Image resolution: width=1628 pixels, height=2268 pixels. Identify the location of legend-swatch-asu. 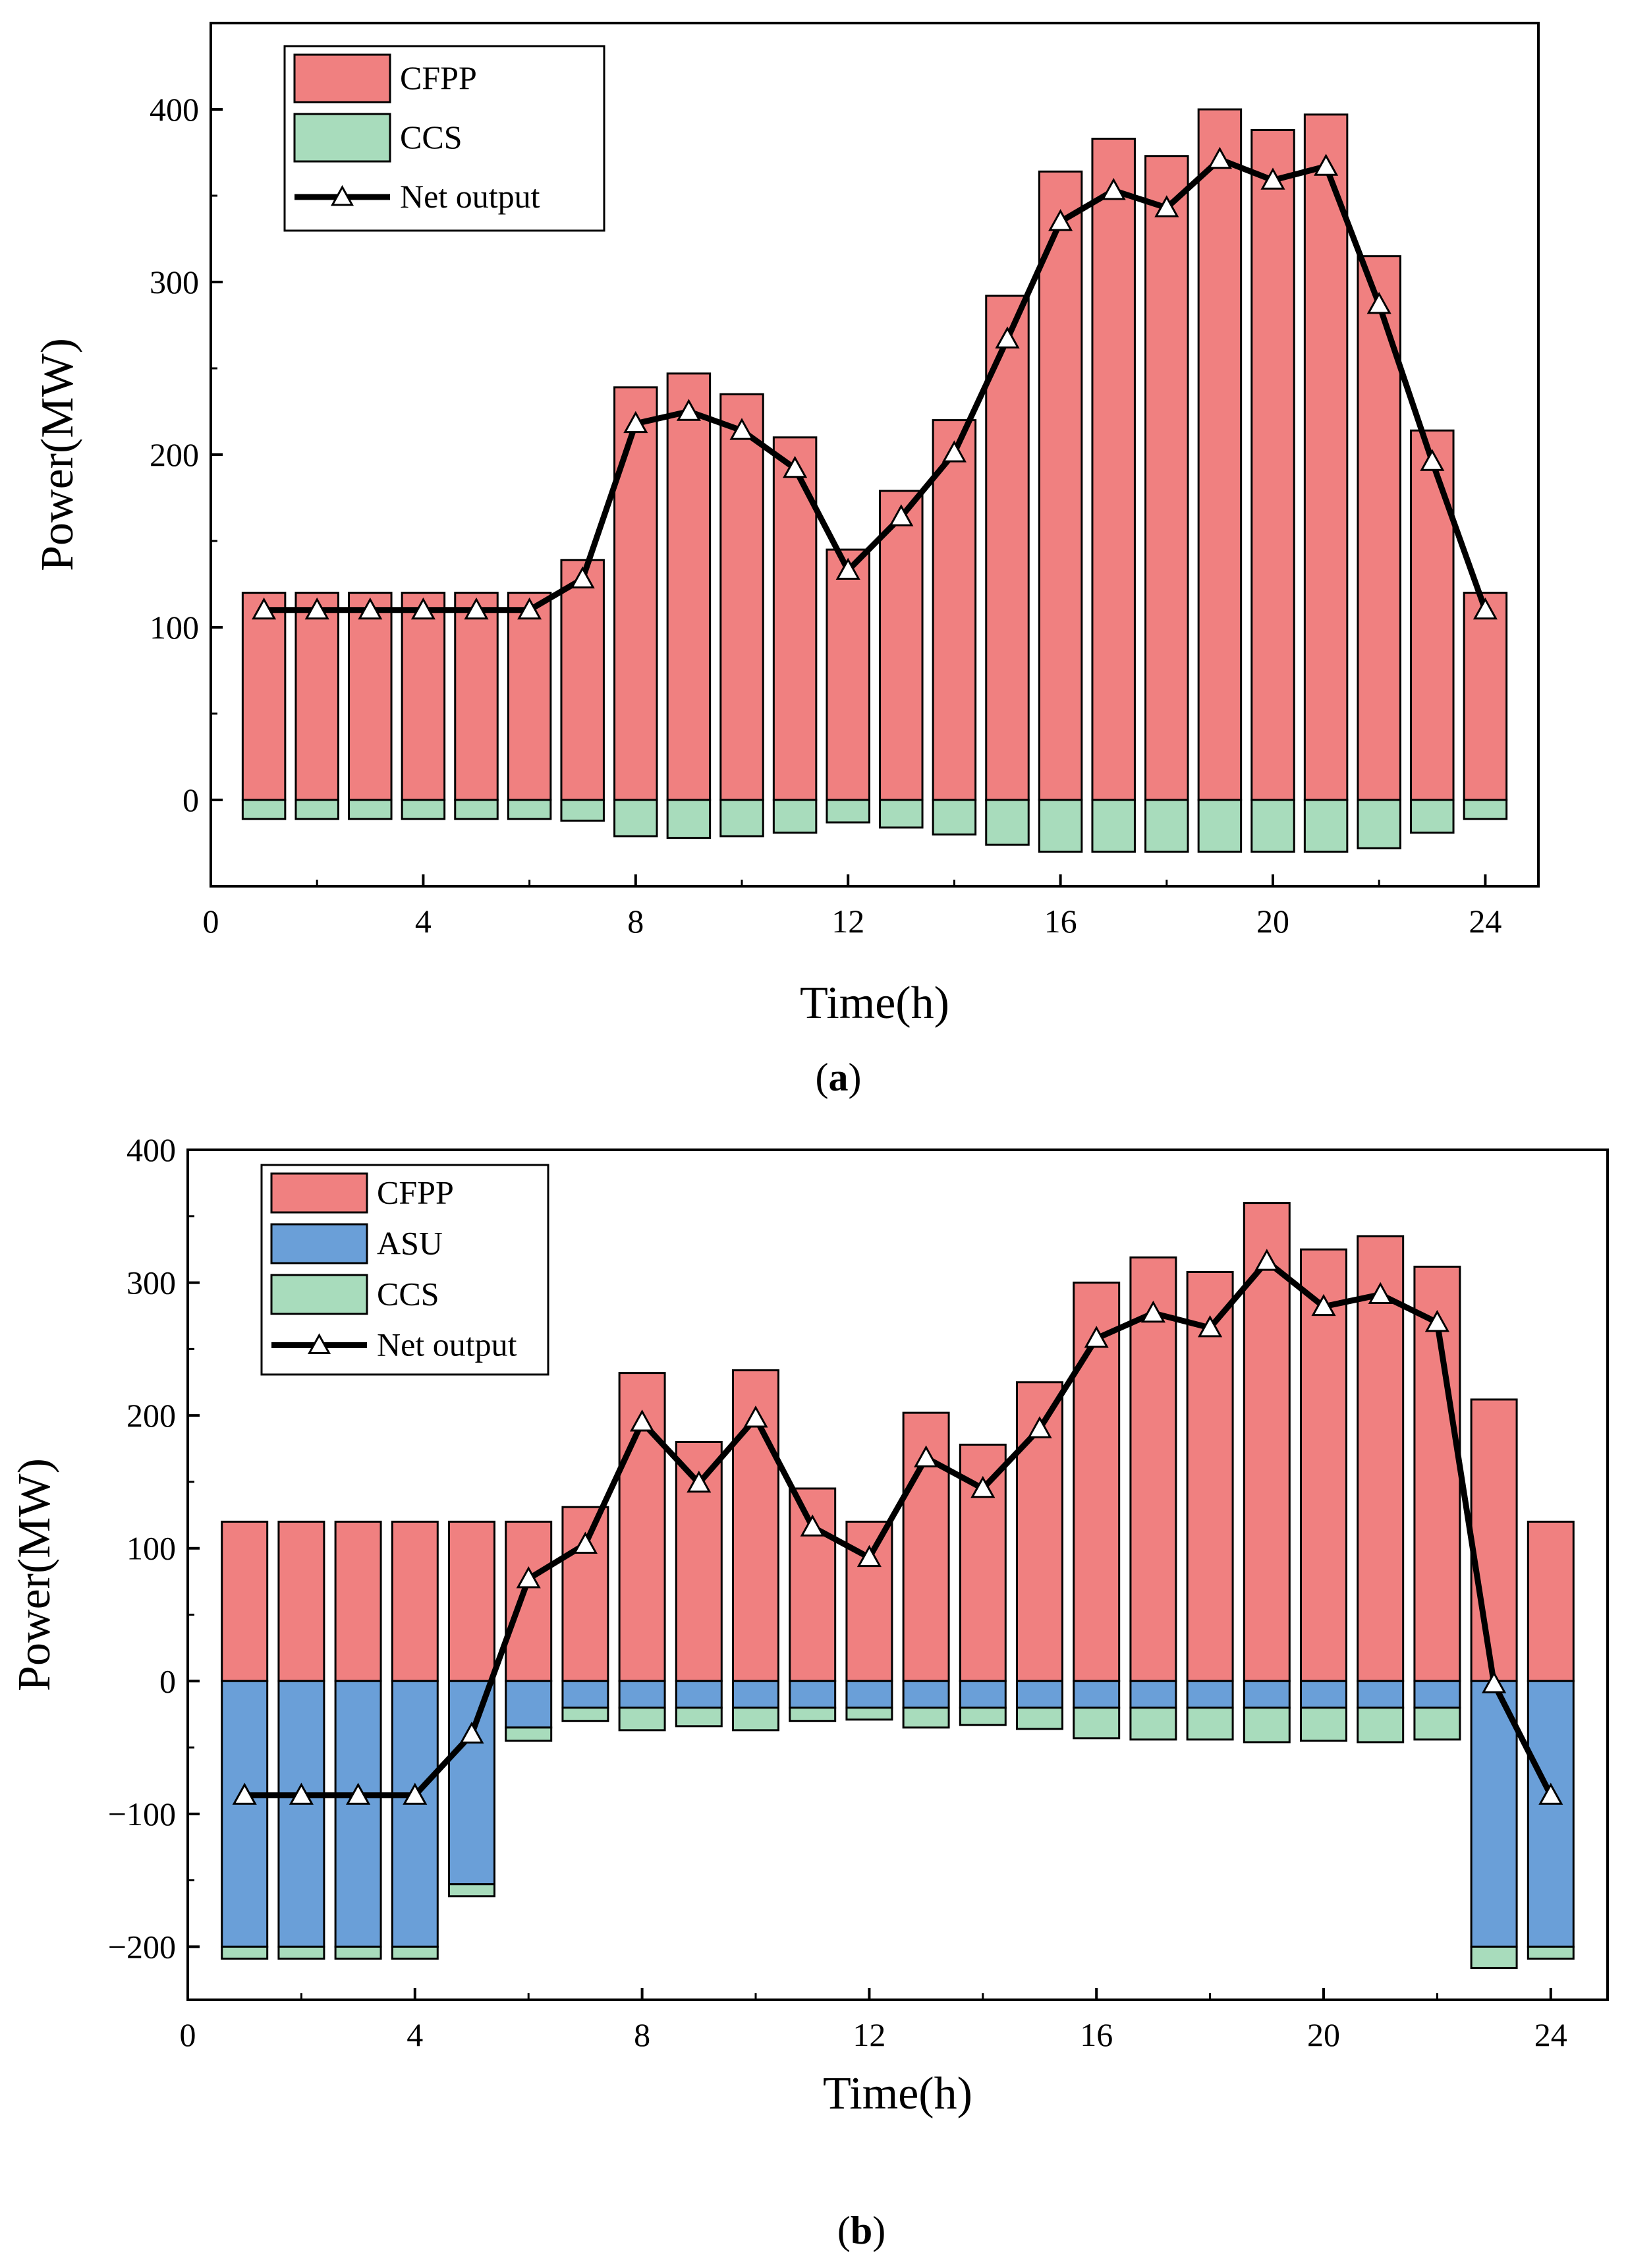
(319, 1243).